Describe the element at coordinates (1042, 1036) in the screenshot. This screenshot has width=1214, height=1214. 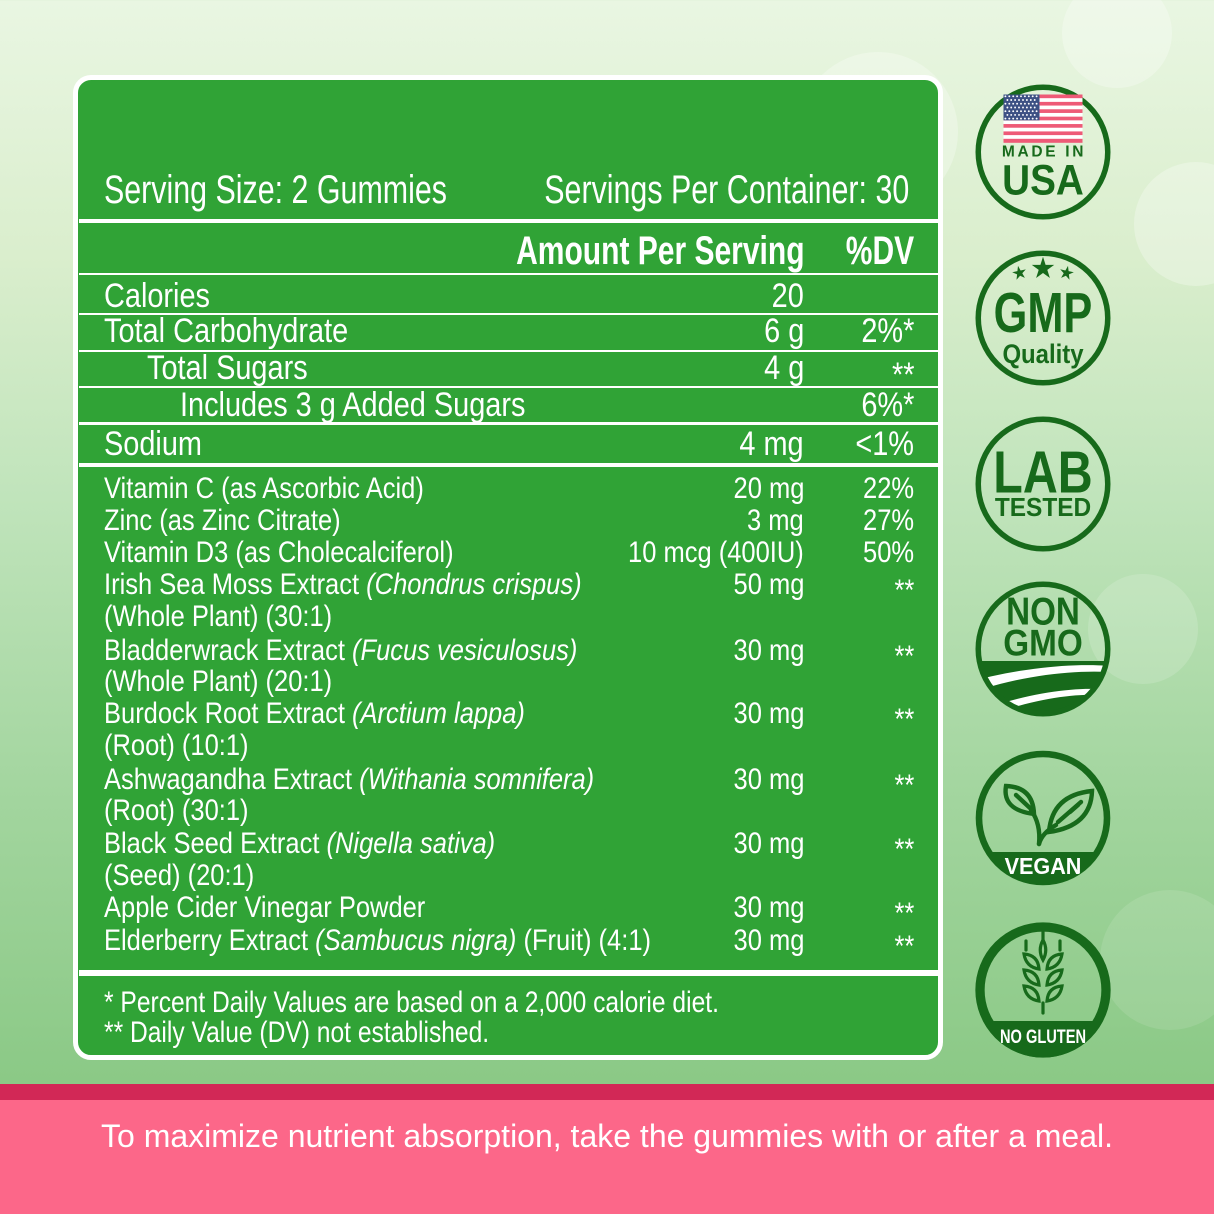
I see `svg-text: NO GLUTEN` at that location.